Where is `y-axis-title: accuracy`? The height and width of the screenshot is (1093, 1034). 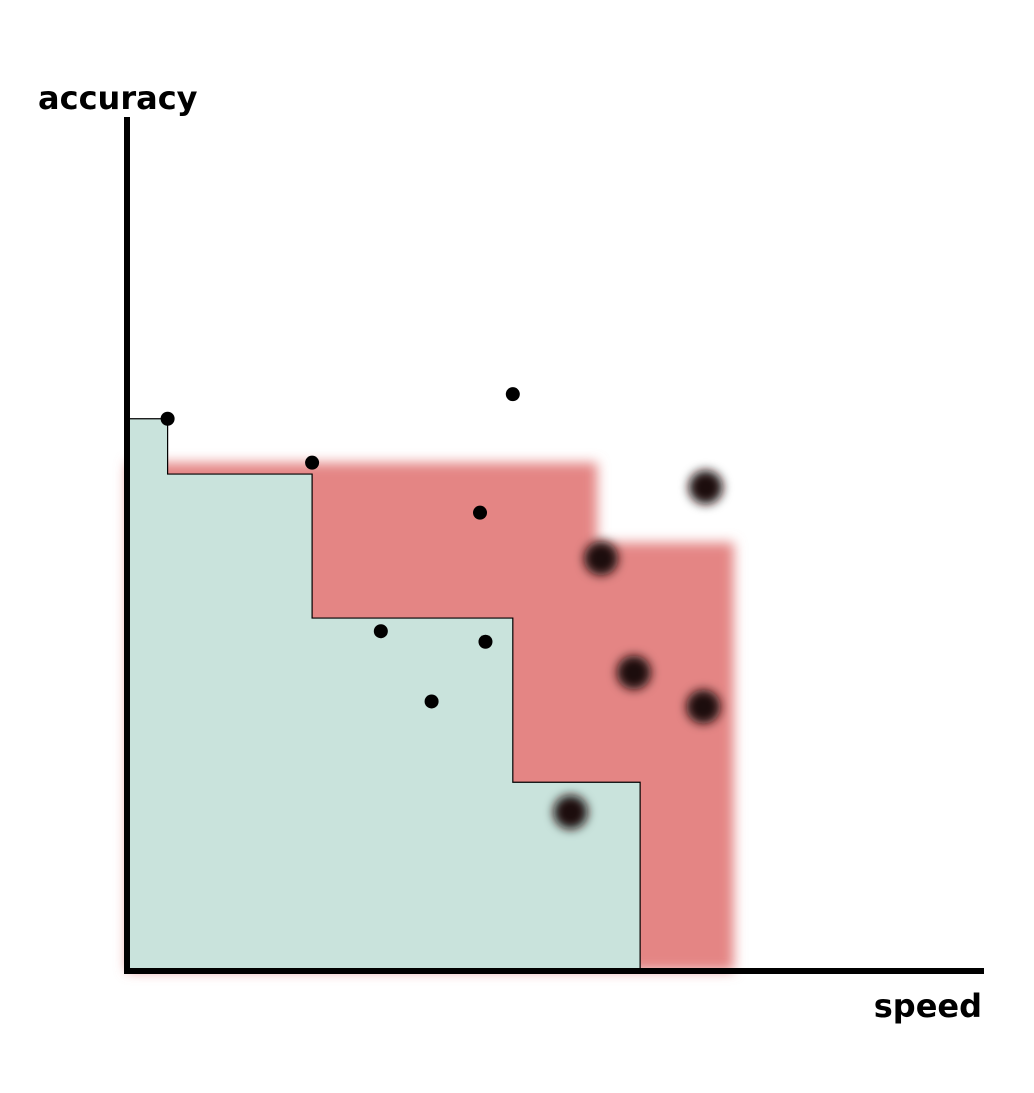 y-axis-title: accuracy is located at coordinates (118, 98).